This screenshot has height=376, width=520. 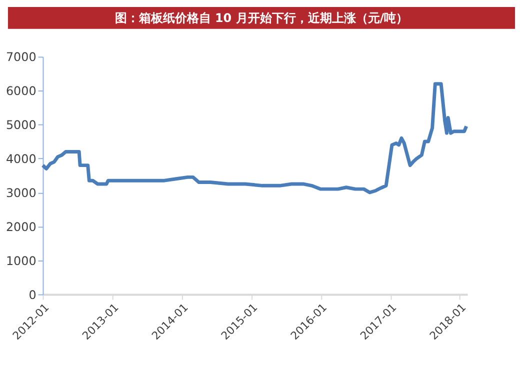 I want to click on y-tick-label: 0, so click(x=32, y=295).